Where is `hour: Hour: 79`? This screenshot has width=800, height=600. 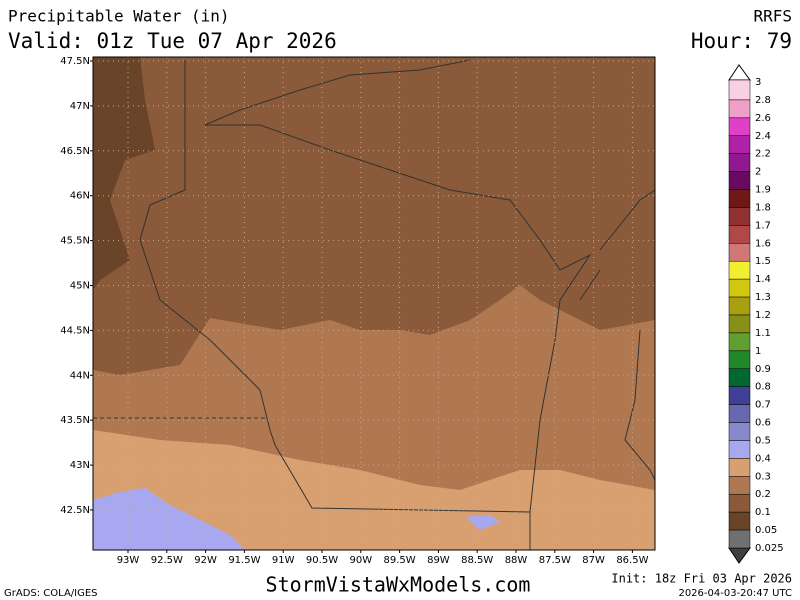 hour: Hour: 79 is located at coordinates (741, 41).